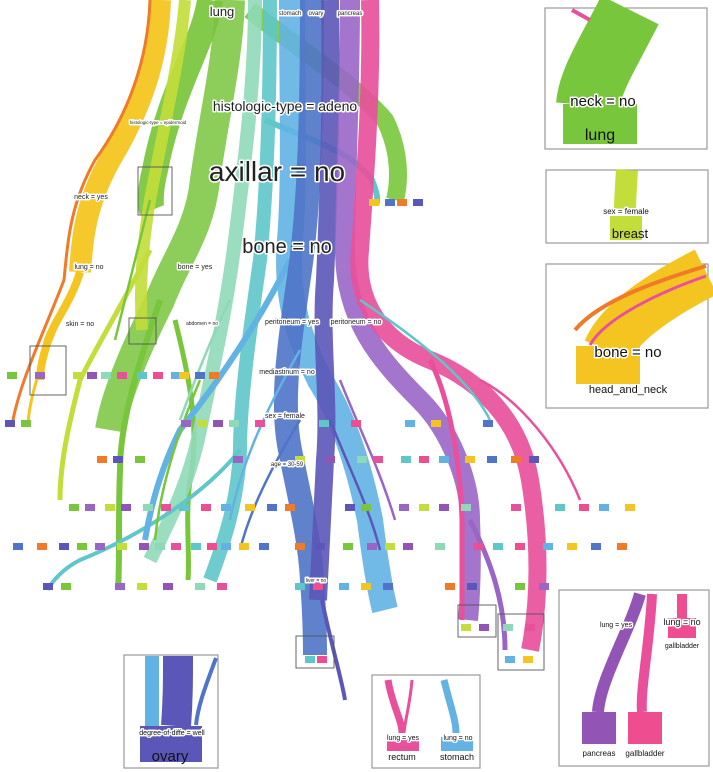 Image resolution: width=713 pixels, height=772 pixels. What do you see at coordinates (337, 307) in the screenshot?
I see `branch-stomach` at bounding box center [337, 307].